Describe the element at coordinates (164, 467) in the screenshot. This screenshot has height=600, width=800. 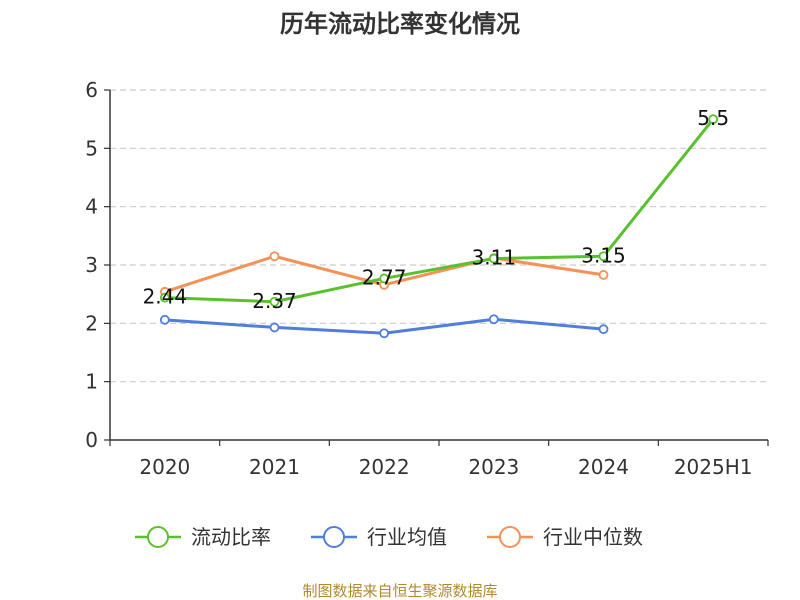
I see `x-tick-label: 2020` at that location.